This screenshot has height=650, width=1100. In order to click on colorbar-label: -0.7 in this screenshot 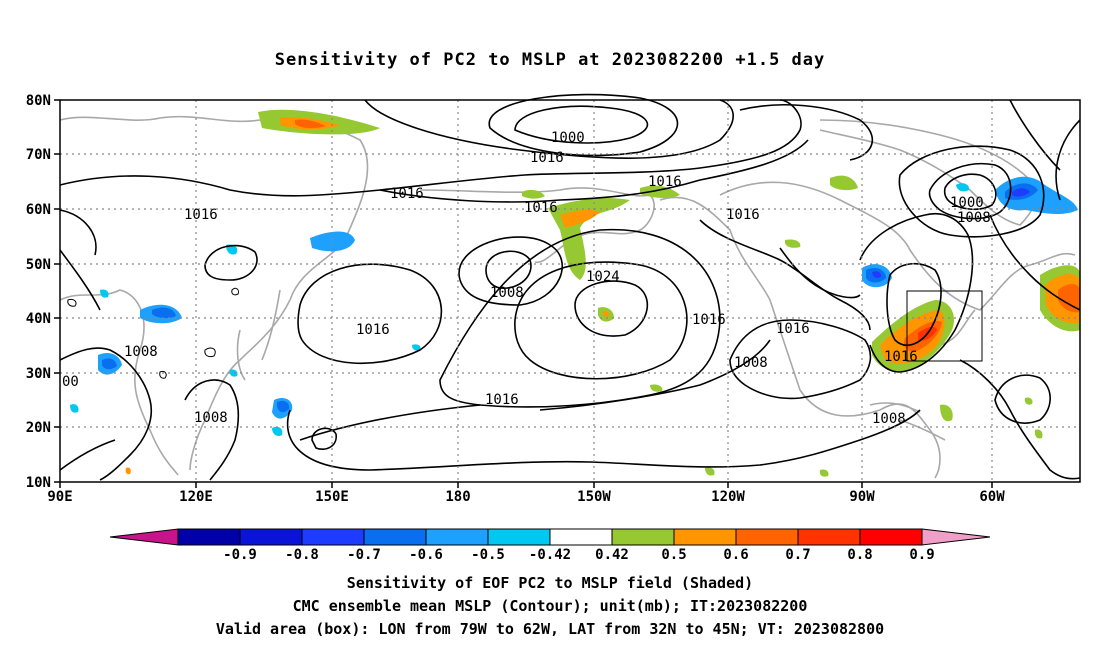, I will do `click(364, 555)`.